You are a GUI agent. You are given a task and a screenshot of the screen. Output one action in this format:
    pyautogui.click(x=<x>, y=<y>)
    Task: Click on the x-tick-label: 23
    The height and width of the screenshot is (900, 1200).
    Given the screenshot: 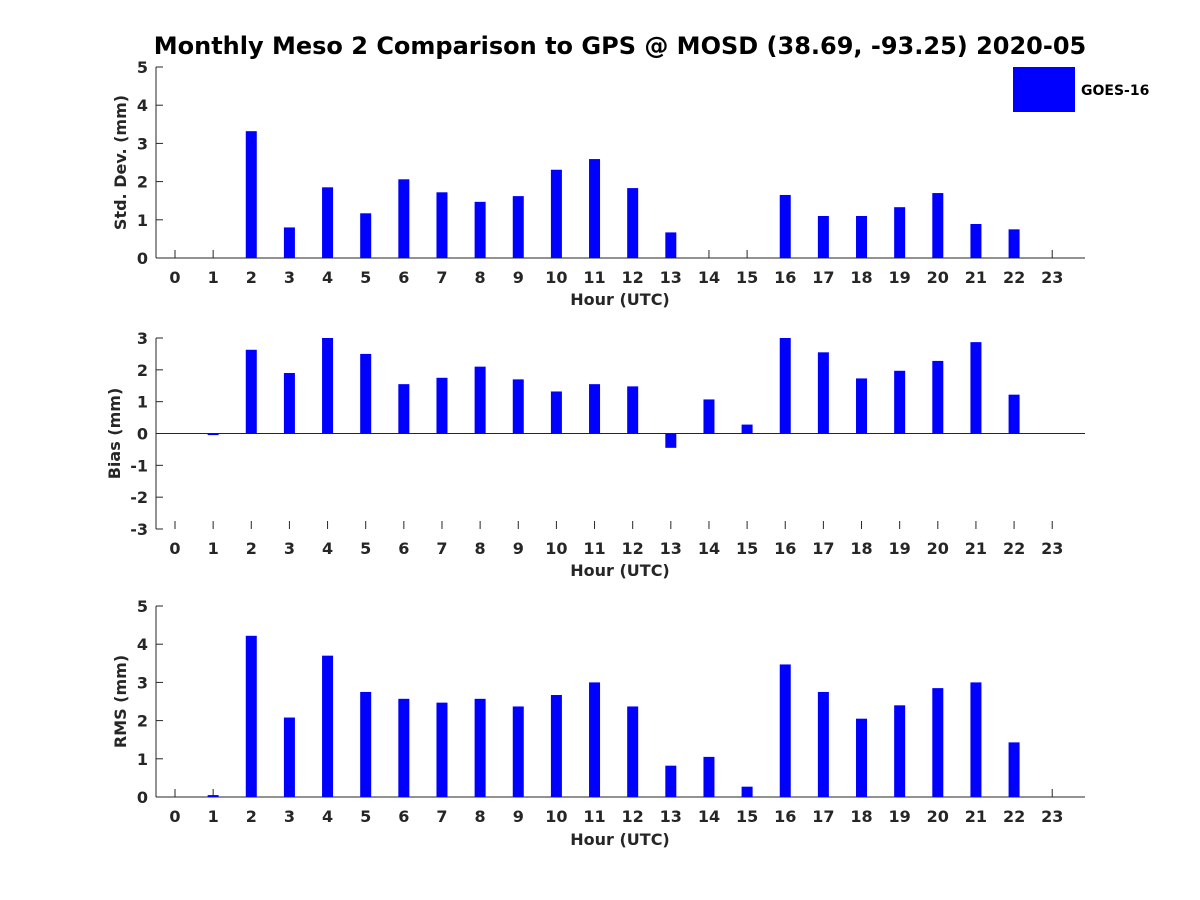 What is the action you would take?
    pyautogui.click(x=1052, y=277)
    